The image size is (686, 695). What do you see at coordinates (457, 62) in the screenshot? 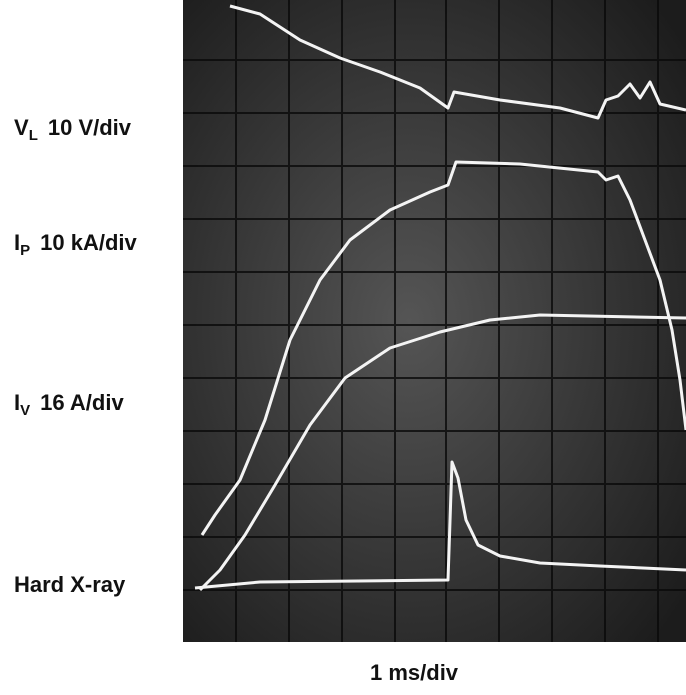
I see `vl-trace` at bounding box center [457, 62].